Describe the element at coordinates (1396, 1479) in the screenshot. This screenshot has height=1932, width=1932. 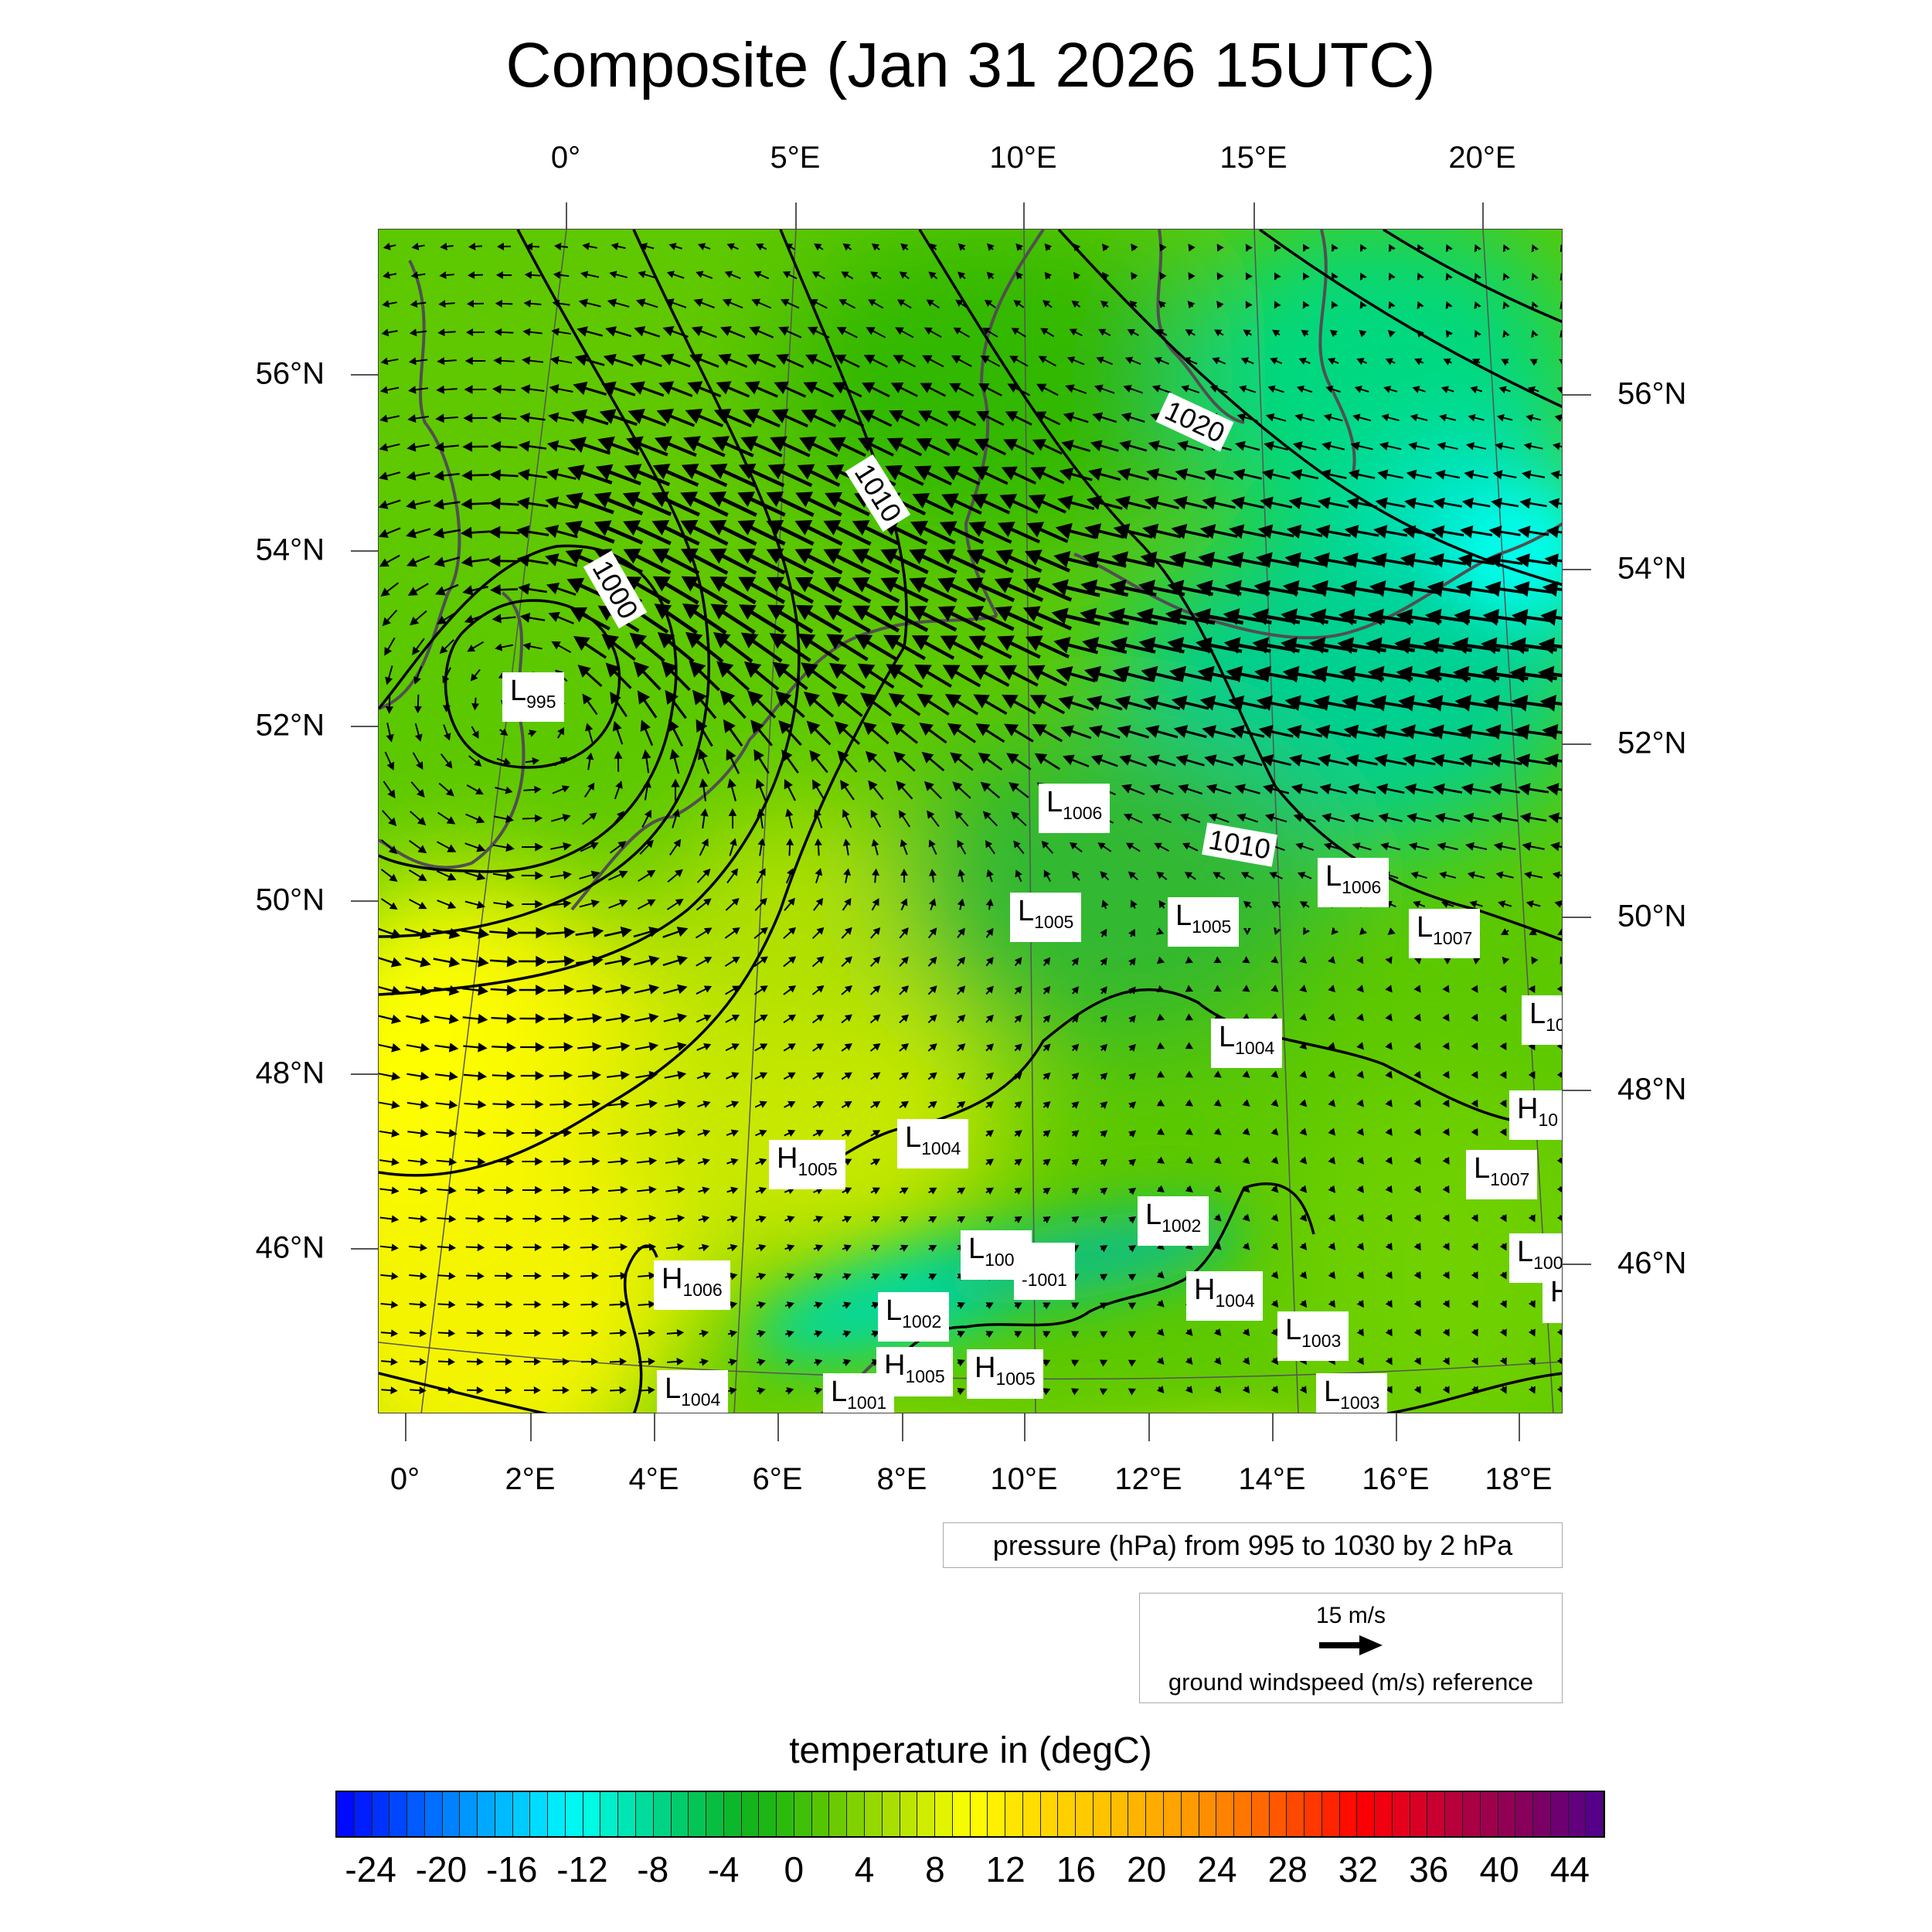
I see `lon-label-bottom: 16°E` at that location.